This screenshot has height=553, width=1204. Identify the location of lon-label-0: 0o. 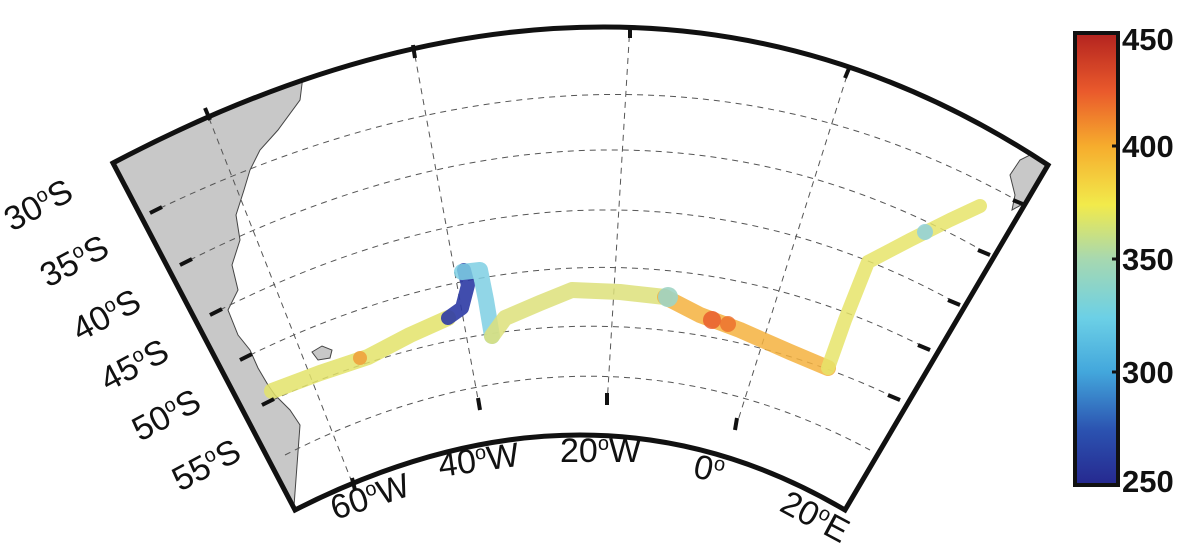
(708, 469).